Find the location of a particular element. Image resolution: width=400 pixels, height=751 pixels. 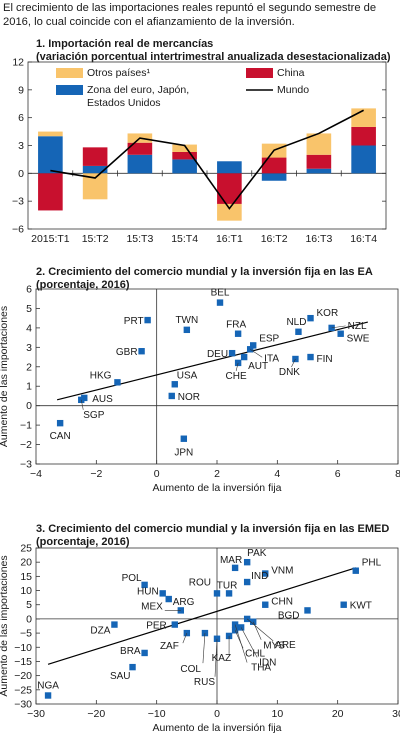

chart-2-ytick-label: −1 is located at coordinates (26, 426).